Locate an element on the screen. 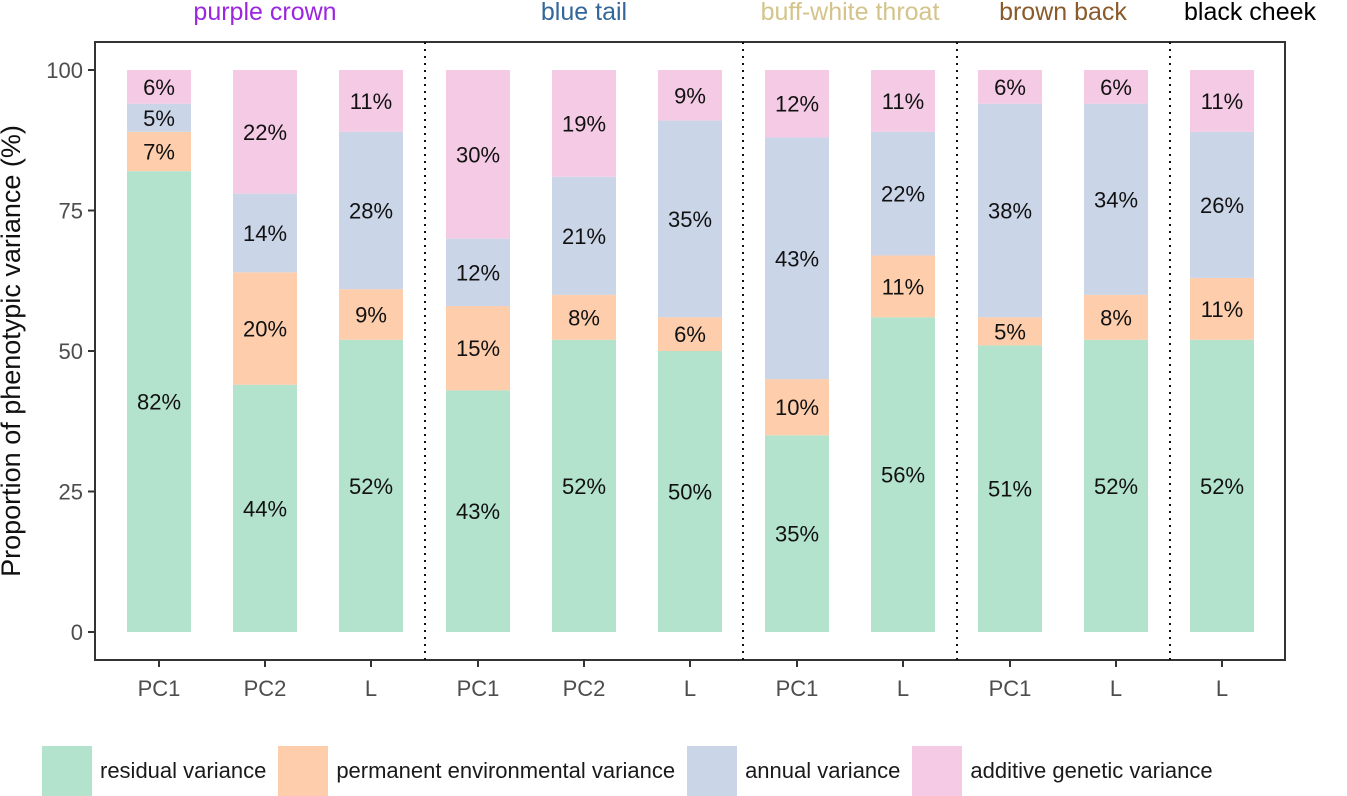  legend-item: permanent environmental variance is located at coordinates (476, 771).